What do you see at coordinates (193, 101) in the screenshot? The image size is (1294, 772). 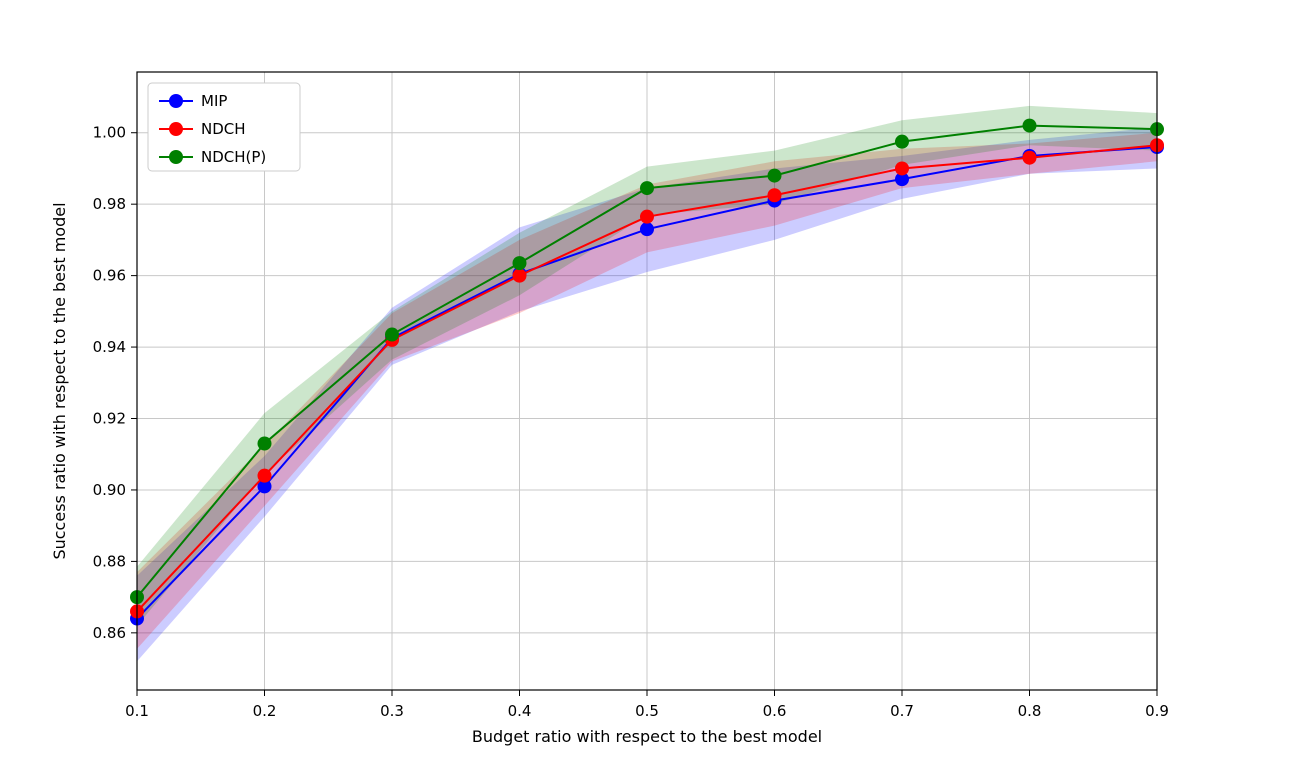 I see `legend-entry-MIP: MIP` at bounding box center [193, 101].